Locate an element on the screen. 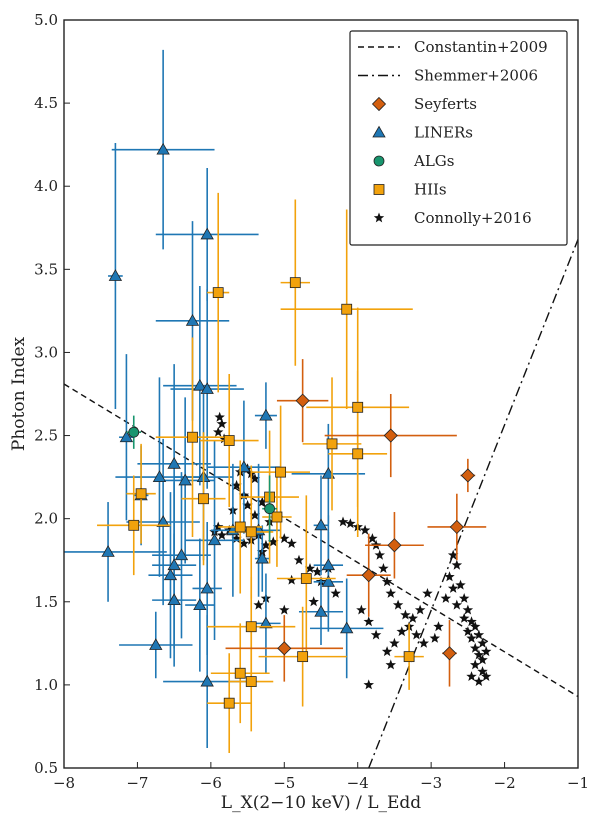 The height and width of the screenshot is (819, 590). legend-hiis-swatch is located at coordinates (379, 189).